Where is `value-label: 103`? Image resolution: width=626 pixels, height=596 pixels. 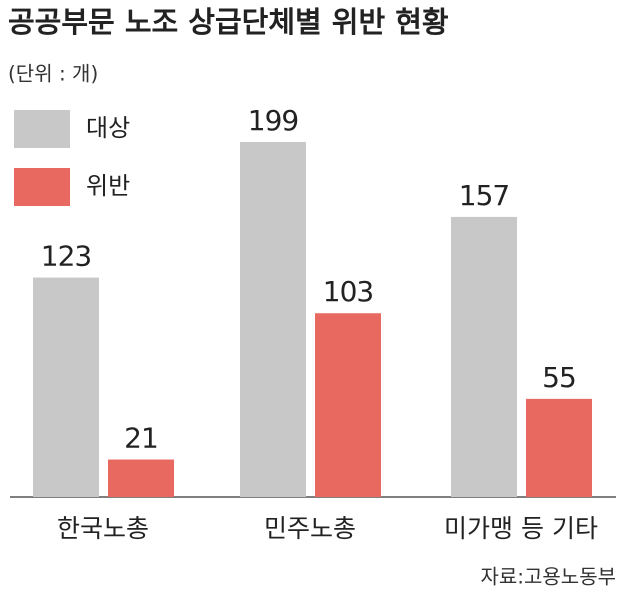
value-label: 103 is located at coordinates (348, 291).